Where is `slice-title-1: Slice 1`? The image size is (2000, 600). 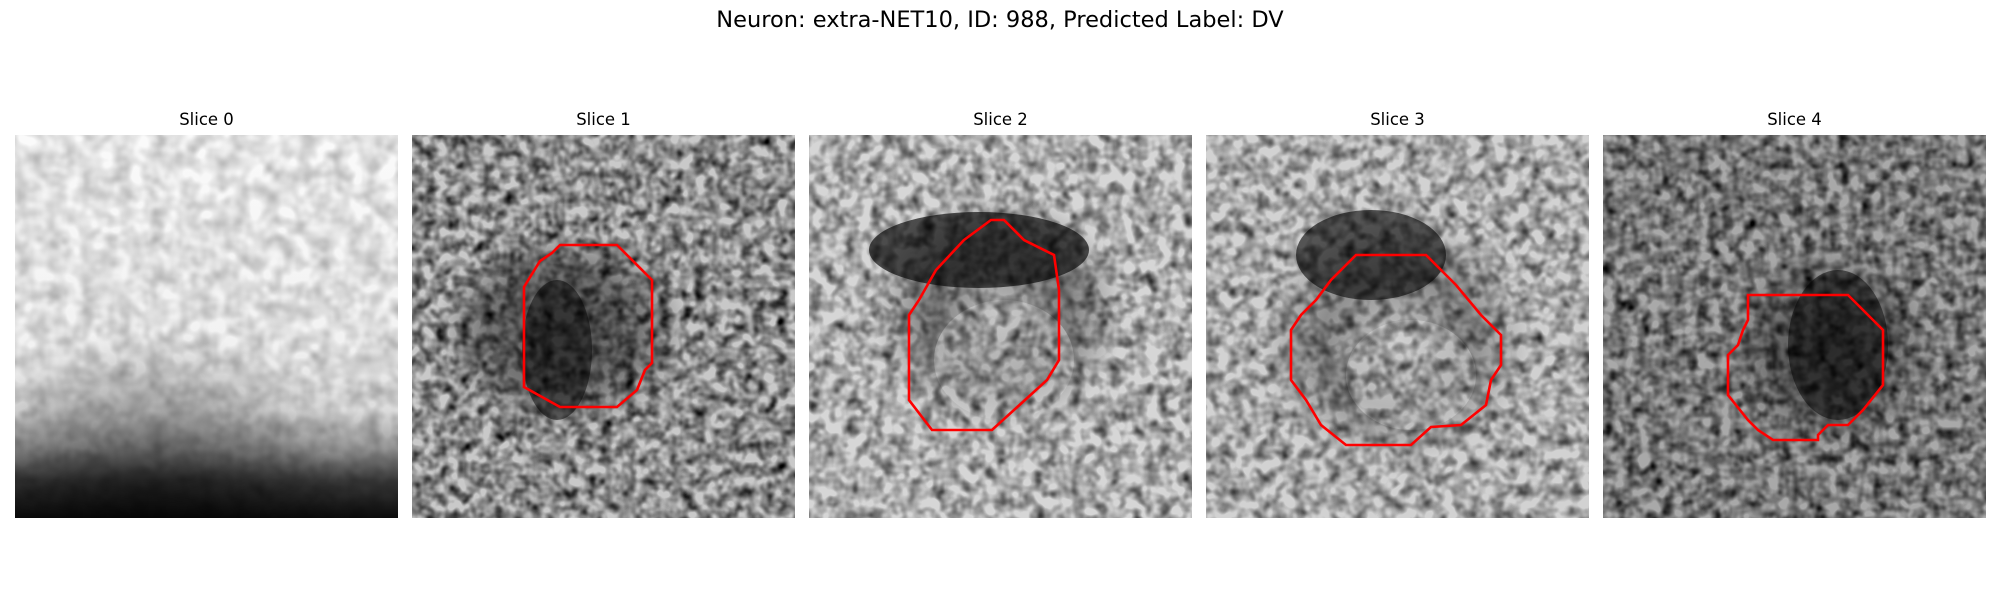 slice-title-1: Slice 1 is located at coordinates (603, 119).